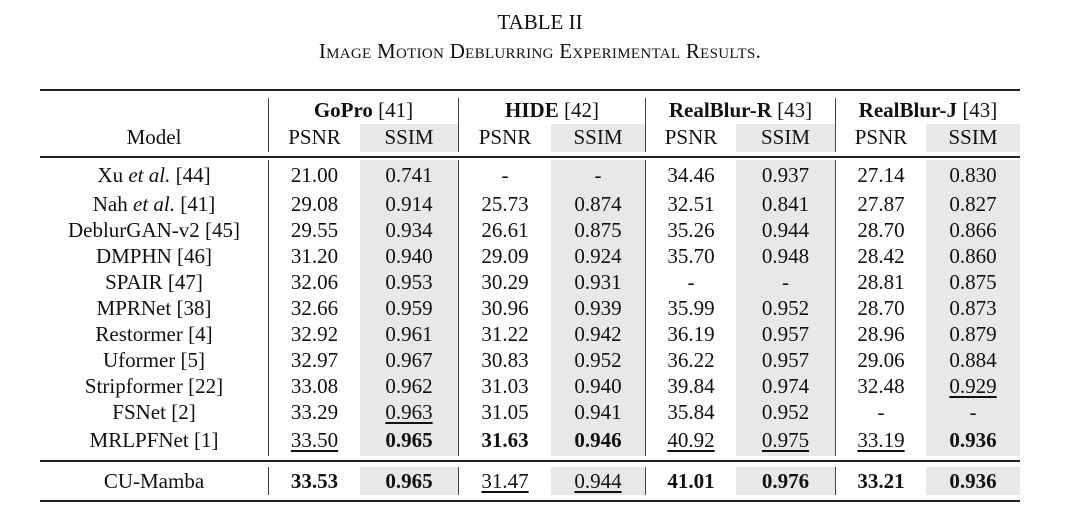 The image size is (1080, 525). I want to click on cell-value: 0.860, so click(973, 256).